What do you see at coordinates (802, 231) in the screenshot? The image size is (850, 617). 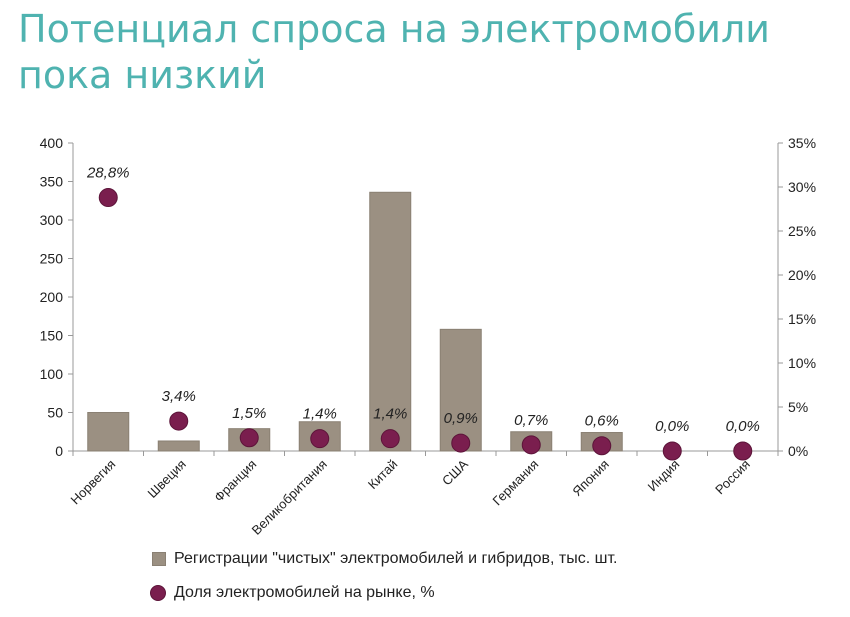 I see `right-tick-label: 25%` at bounding box center [802, 231].